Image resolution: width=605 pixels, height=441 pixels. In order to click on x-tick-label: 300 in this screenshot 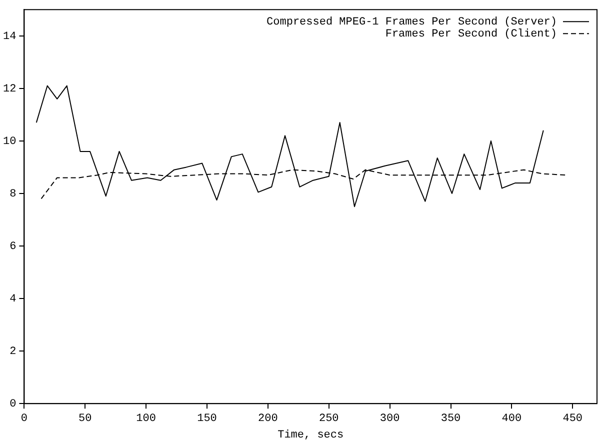, I will do `click(390, 419)`.